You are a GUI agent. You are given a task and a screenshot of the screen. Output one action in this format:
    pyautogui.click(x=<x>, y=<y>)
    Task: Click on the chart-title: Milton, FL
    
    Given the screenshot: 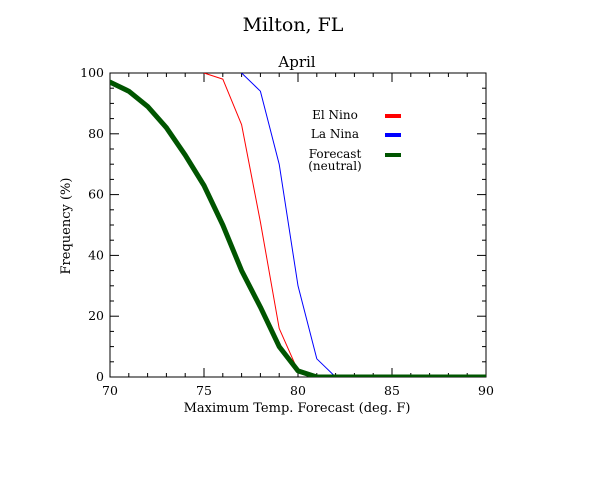 What is the action you would take?
    pyautogui.click(x=293, y=25)
    